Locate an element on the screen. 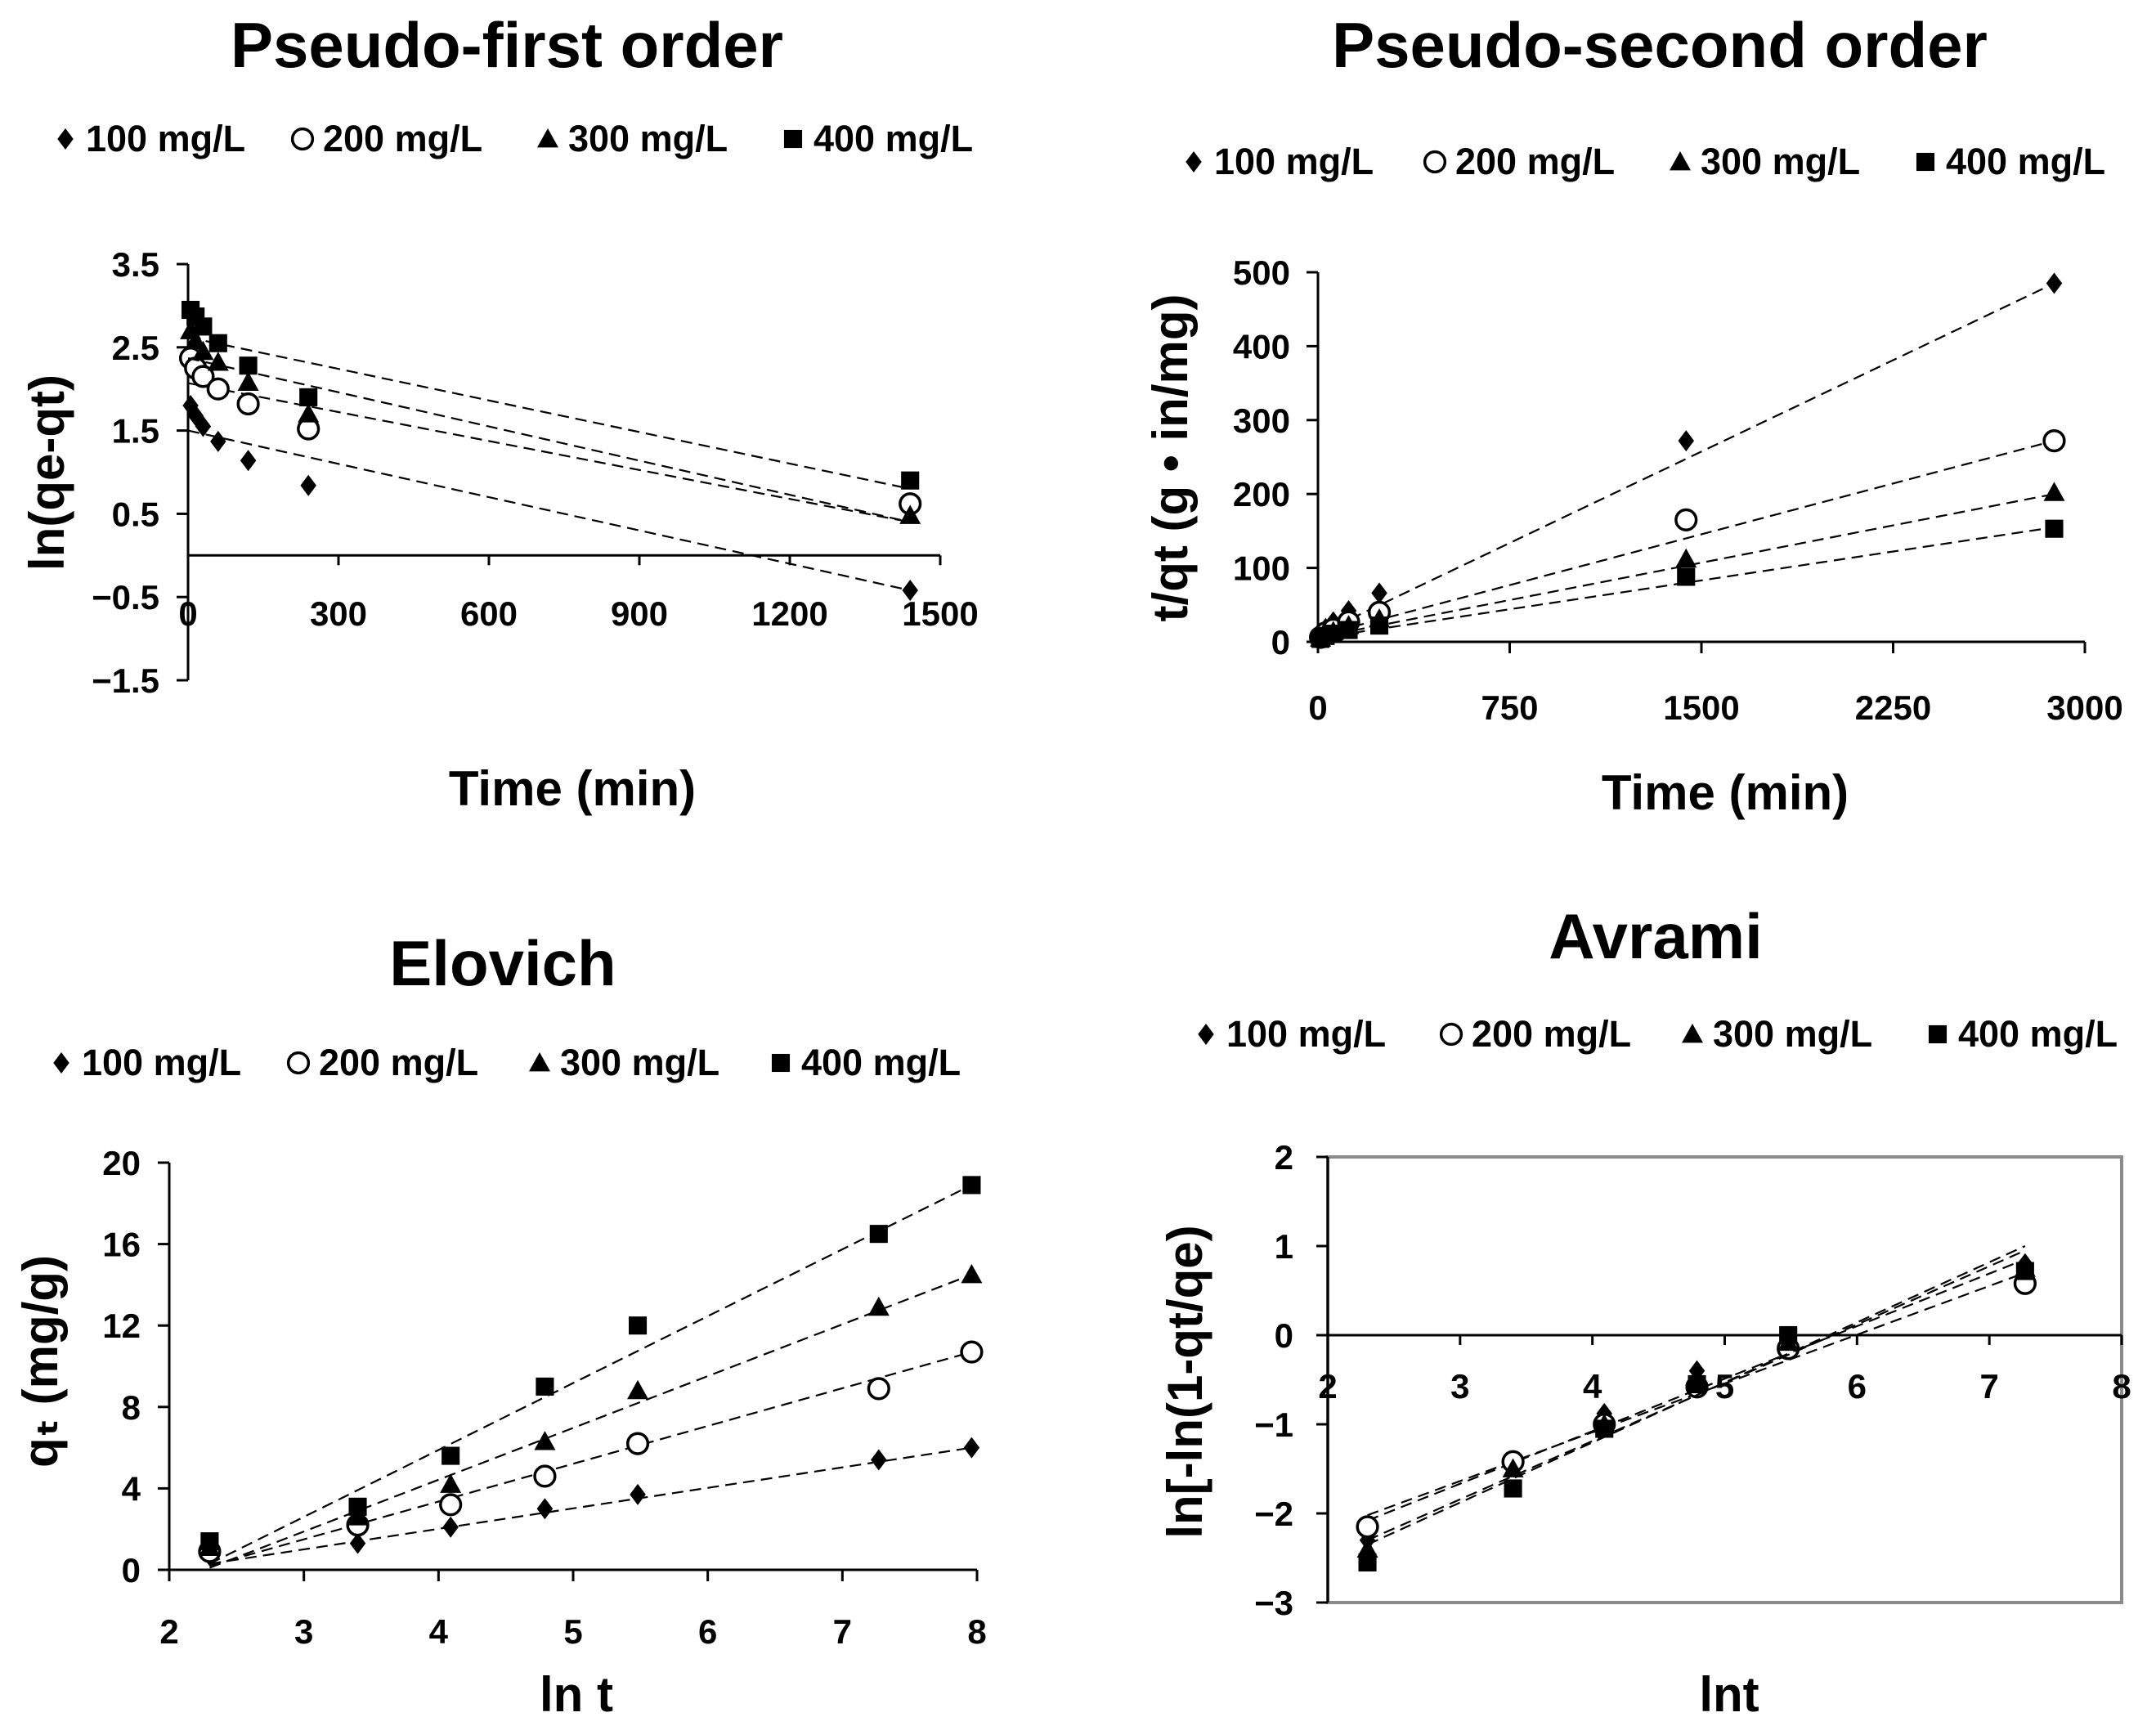  x-axis-label: lnt is located at coordinates (1729, 1692).